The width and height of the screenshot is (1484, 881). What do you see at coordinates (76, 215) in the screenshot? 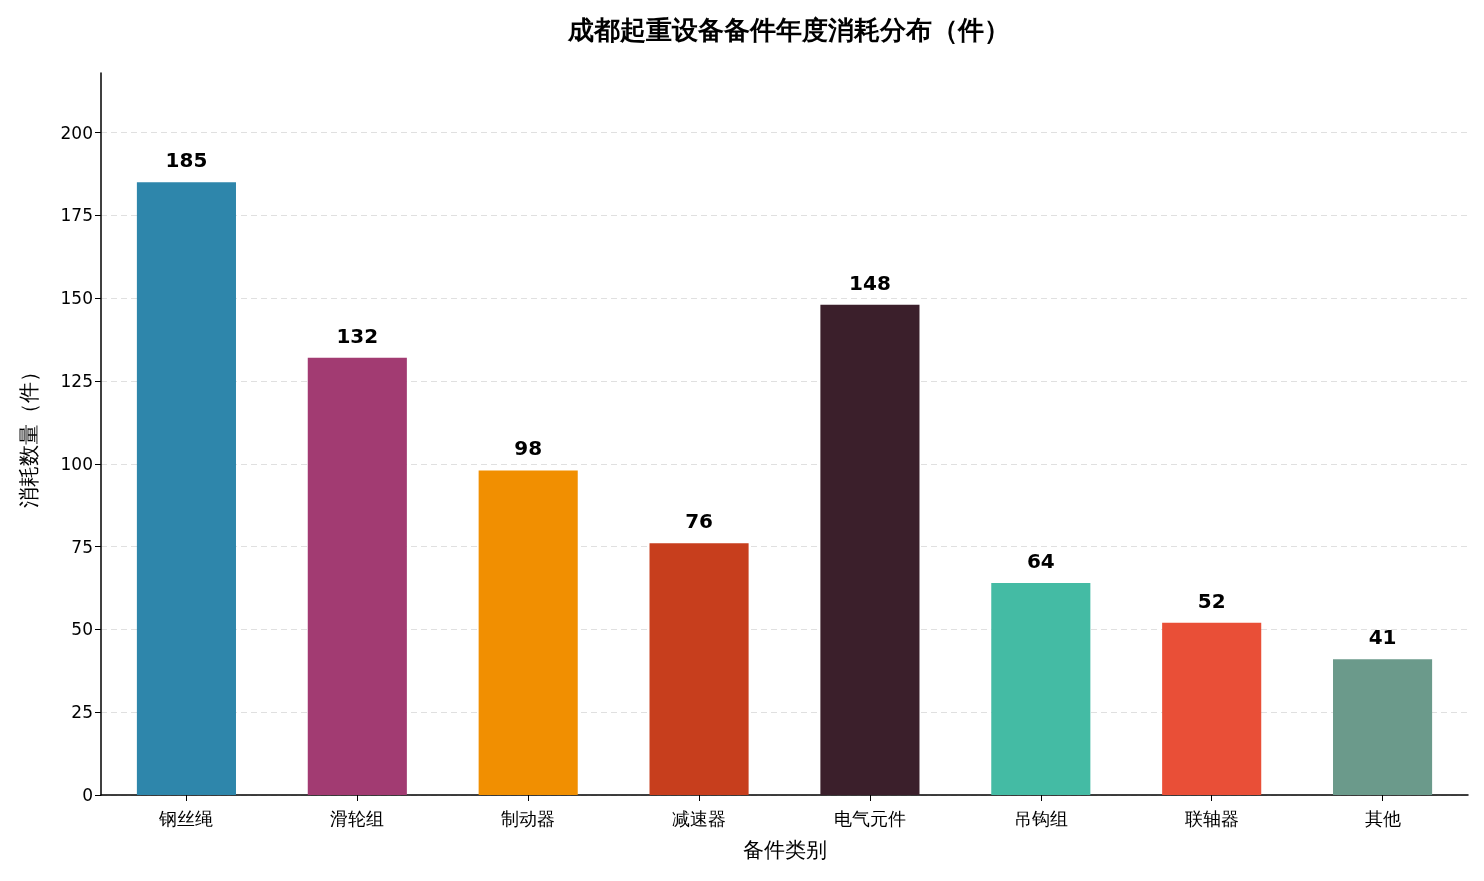
I see `y-tick-label: 175` at bounding box center [76, 215].